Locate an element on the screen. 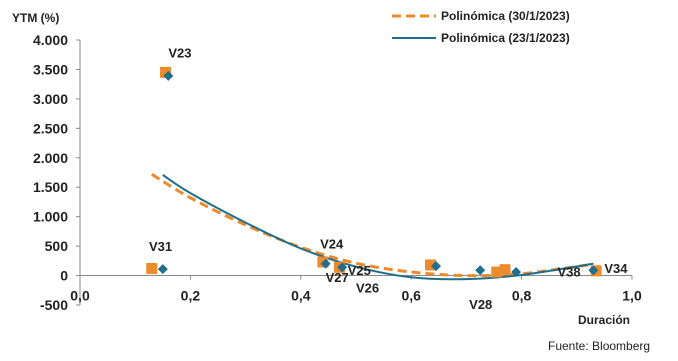 The height and width of the screenshot is (361, 678). point-label: V25 is located at coordinates (359, 270).